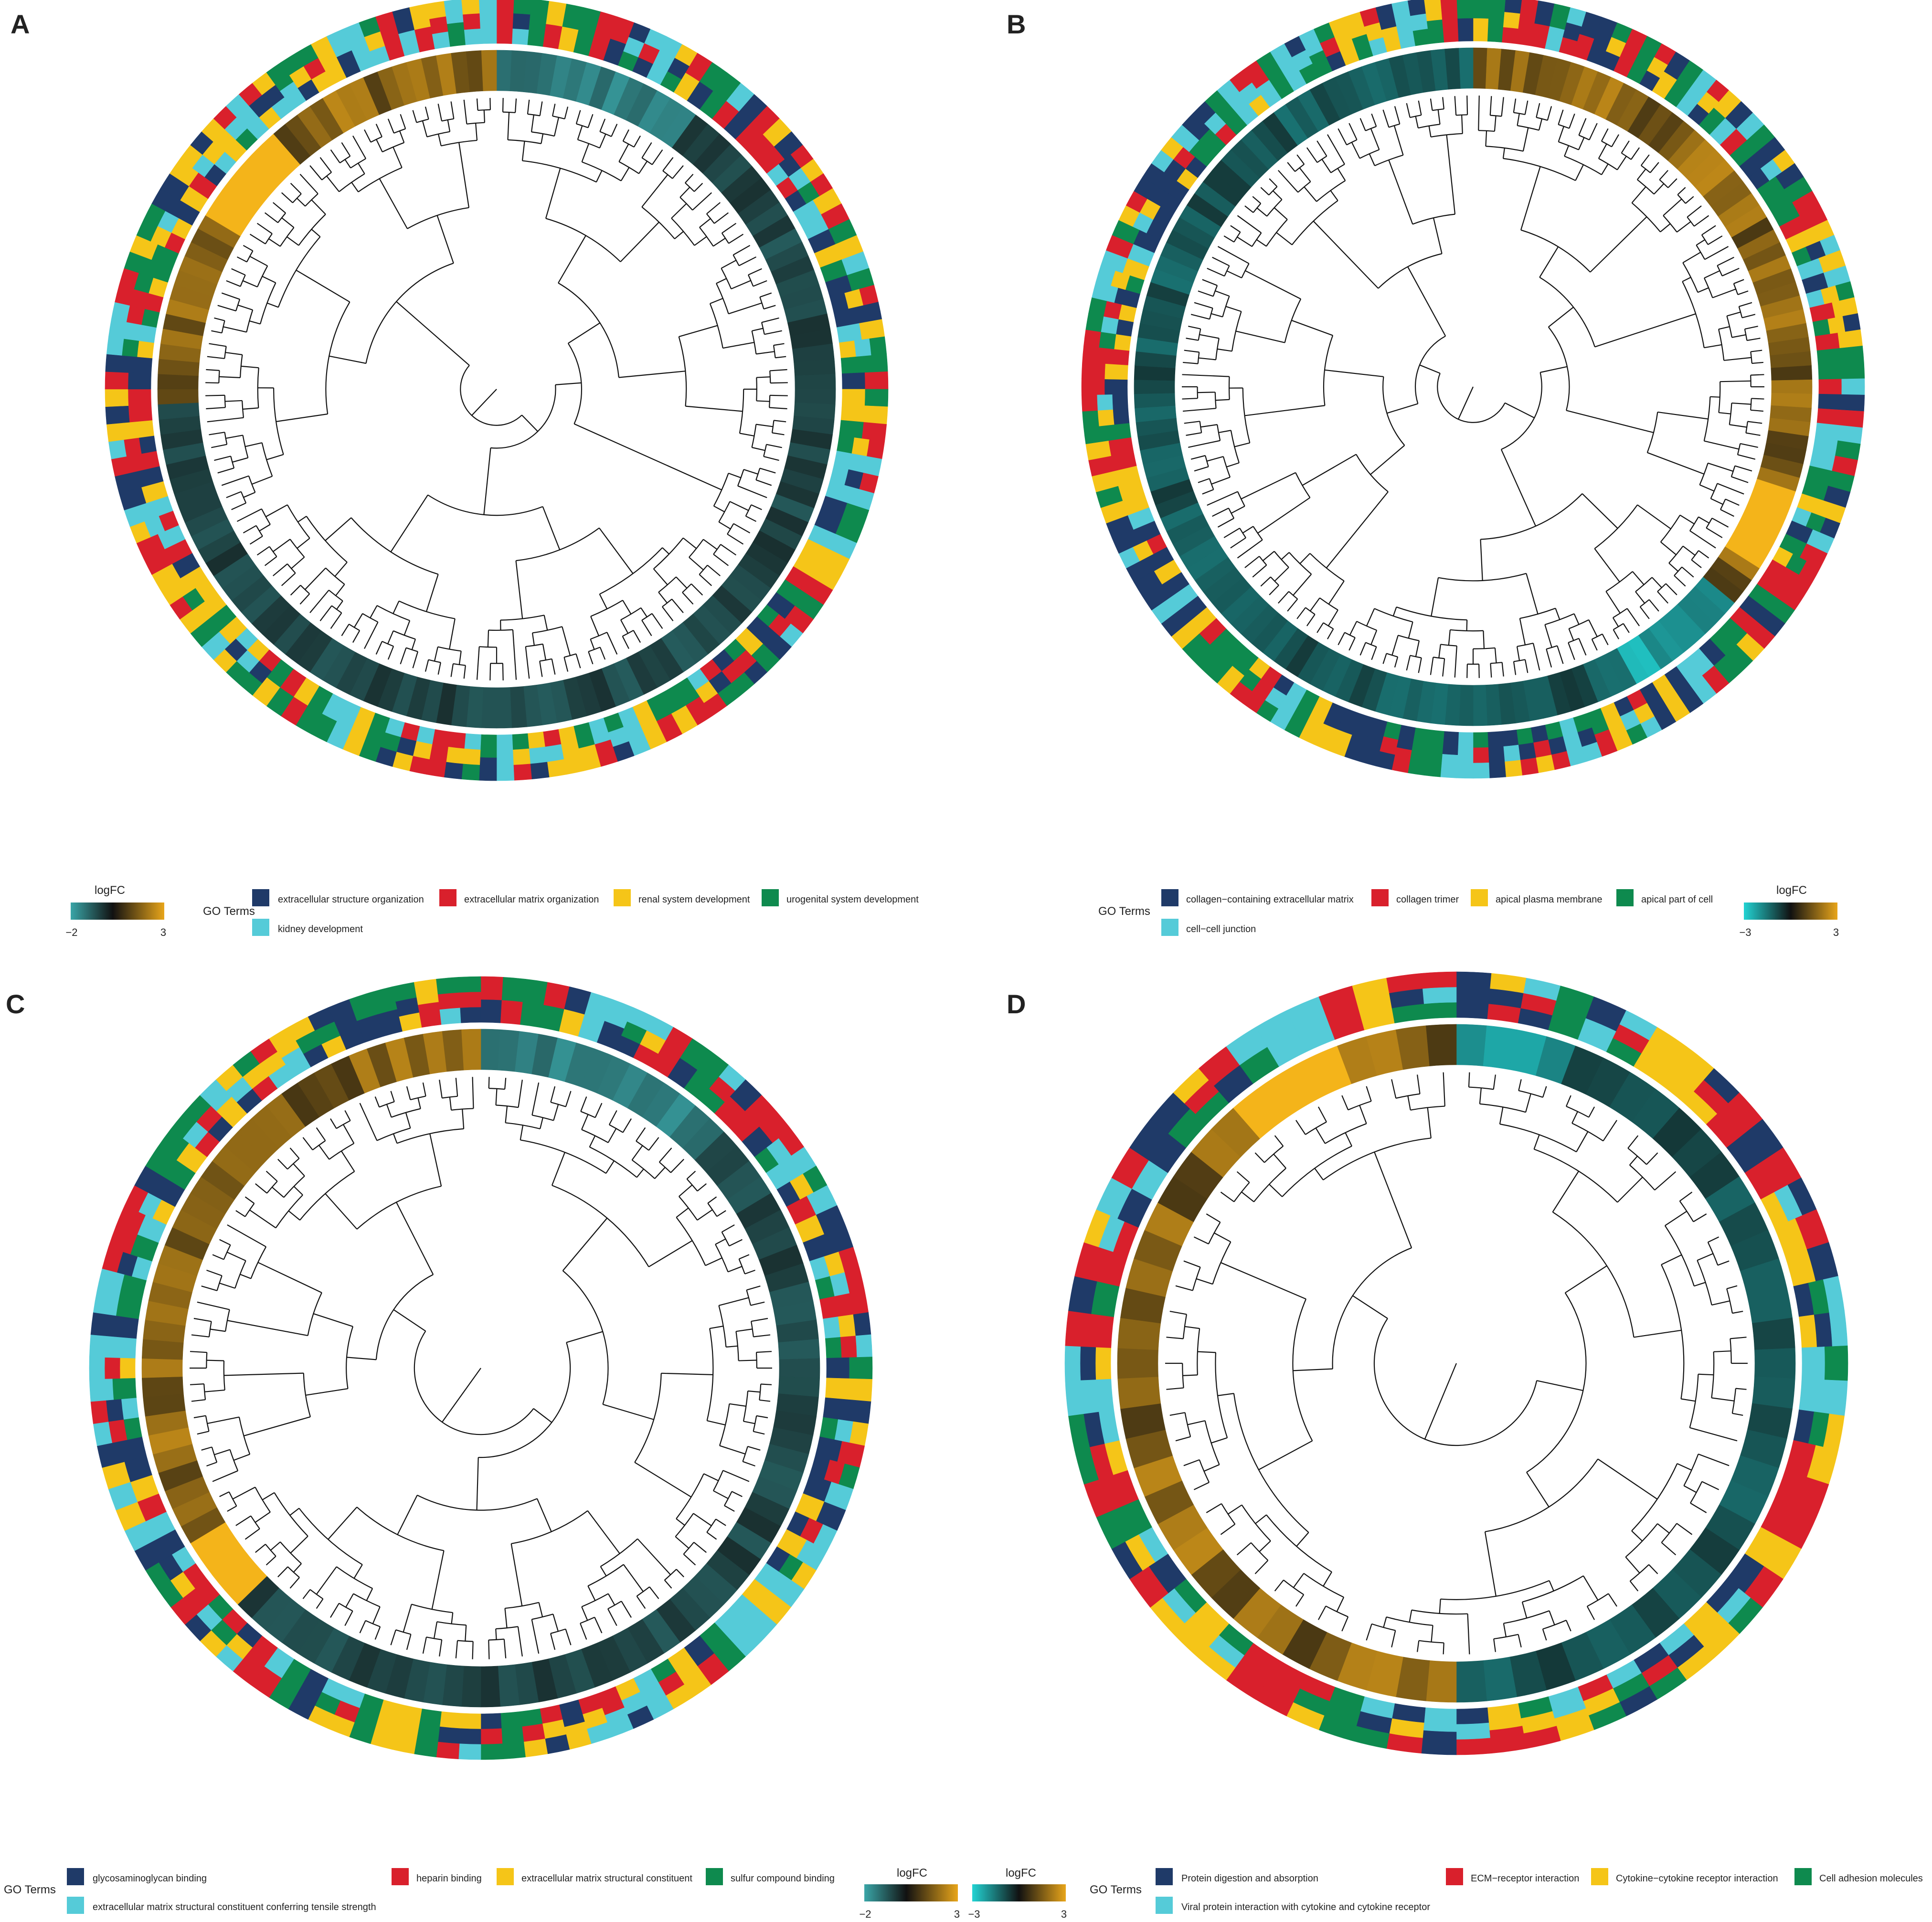 This screenshot has height=1922, width=1932. Describe the element at coordinates (1270, 899) in the screenshot. I see `go-term-label: collagen−containing extracellular matrix` at that location.